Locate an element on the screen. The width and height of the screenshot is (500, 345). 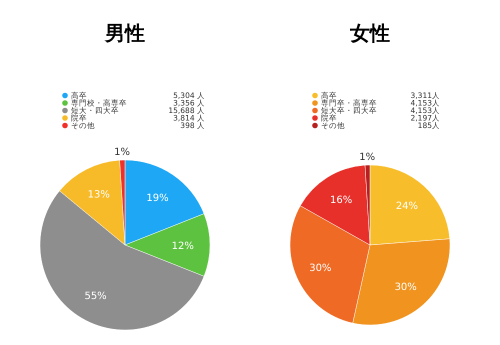
data-label: 24% is located at coordinates (407, 206).